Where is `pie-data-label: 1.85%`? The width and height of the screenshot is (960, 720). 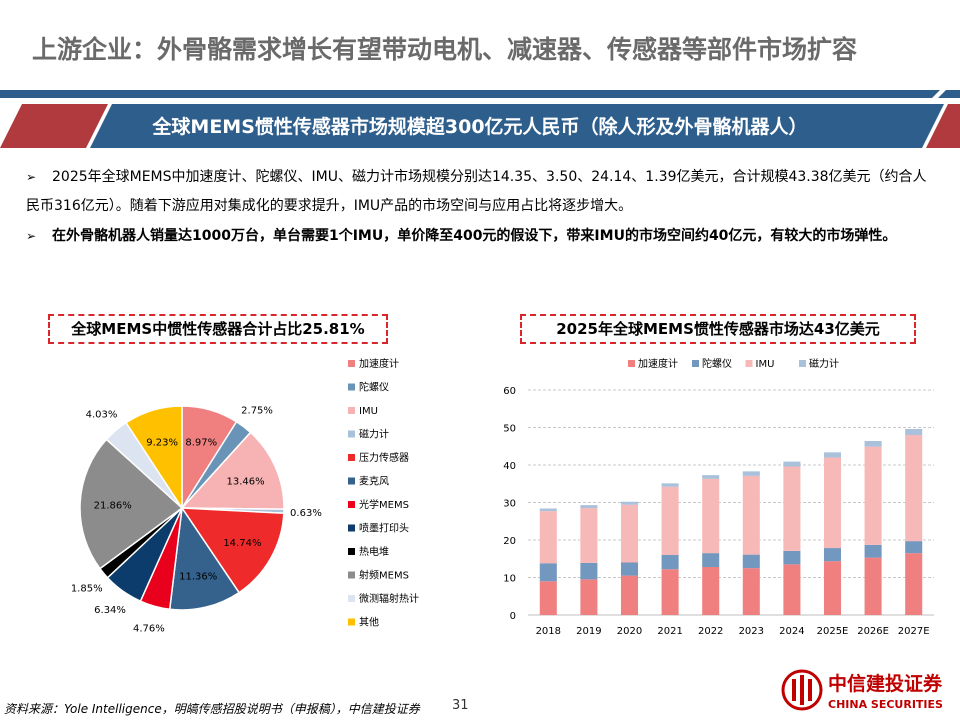
pie-data-label: 1.85% is located at coordinates (87, 588).